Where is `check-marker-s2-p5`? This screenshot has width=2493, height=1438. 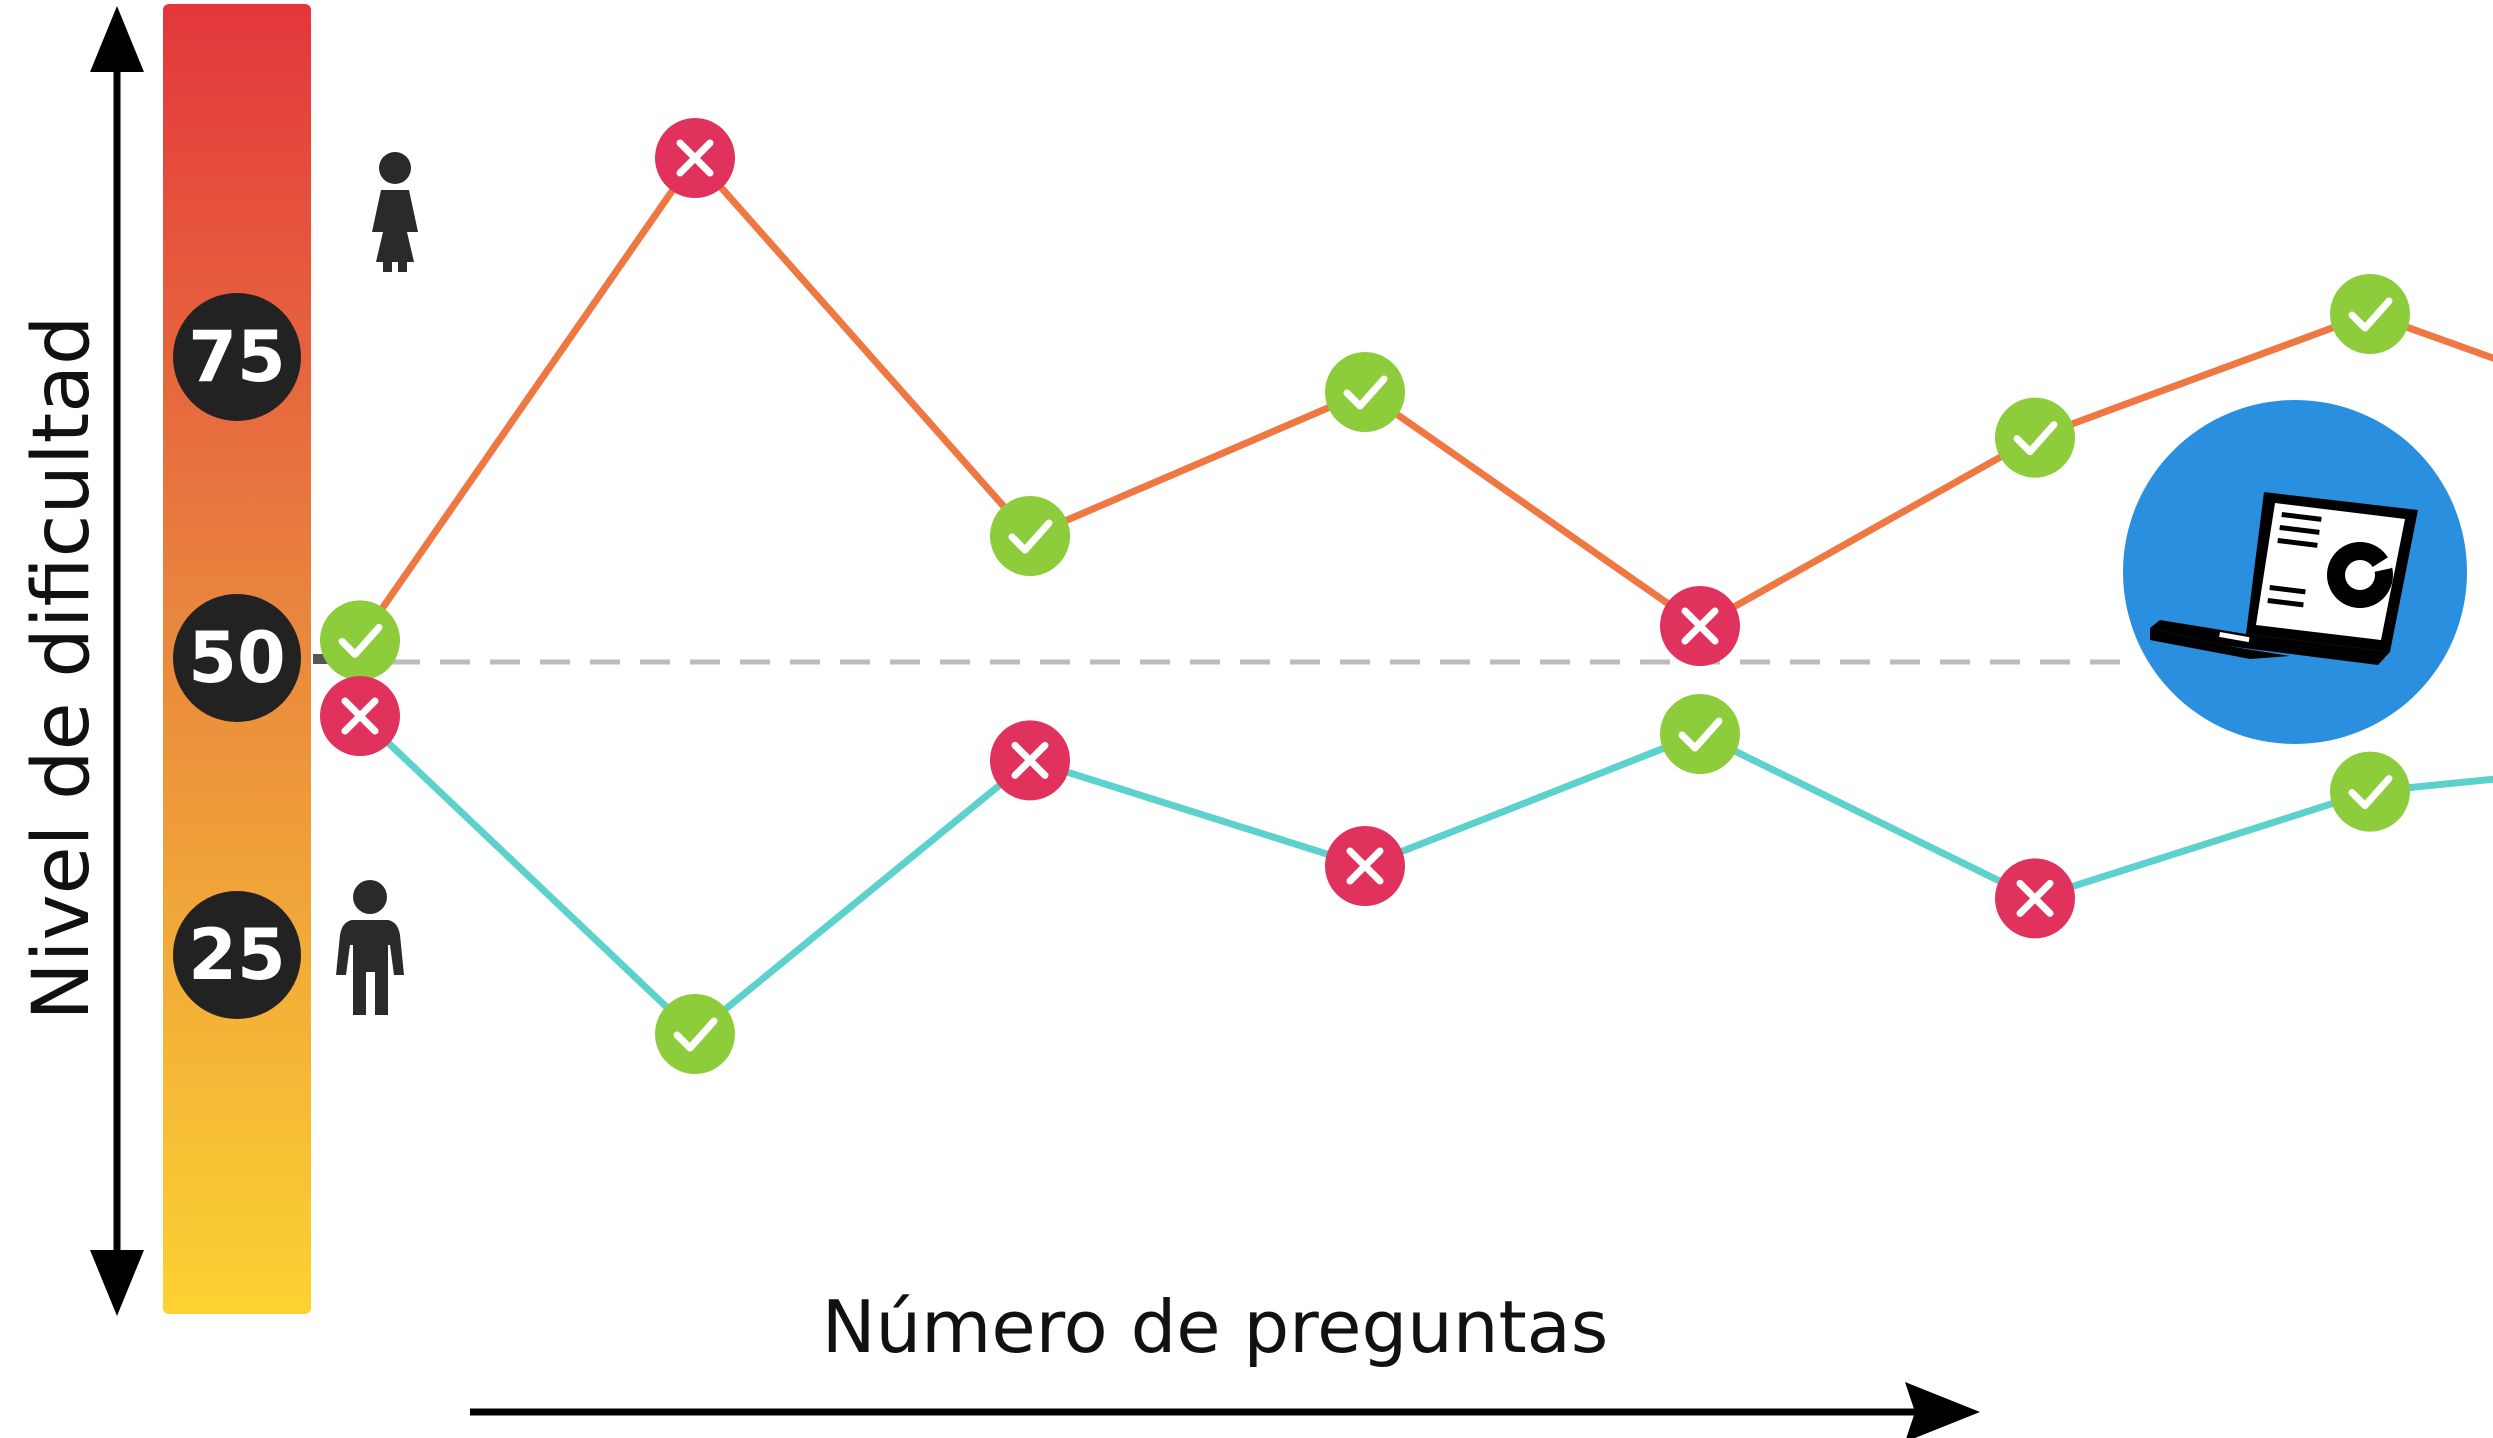 check-marker-s2-p5 is located at coordinates (1700, 734).